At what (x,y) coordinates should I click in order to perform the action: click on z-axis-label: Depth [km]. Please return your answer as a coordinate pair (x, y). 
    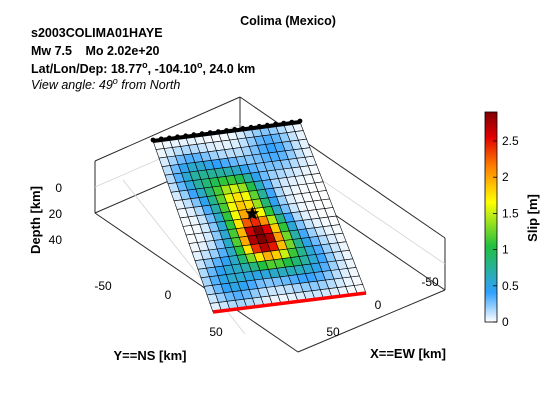
    Looking at the image, I should click on (35, 220).